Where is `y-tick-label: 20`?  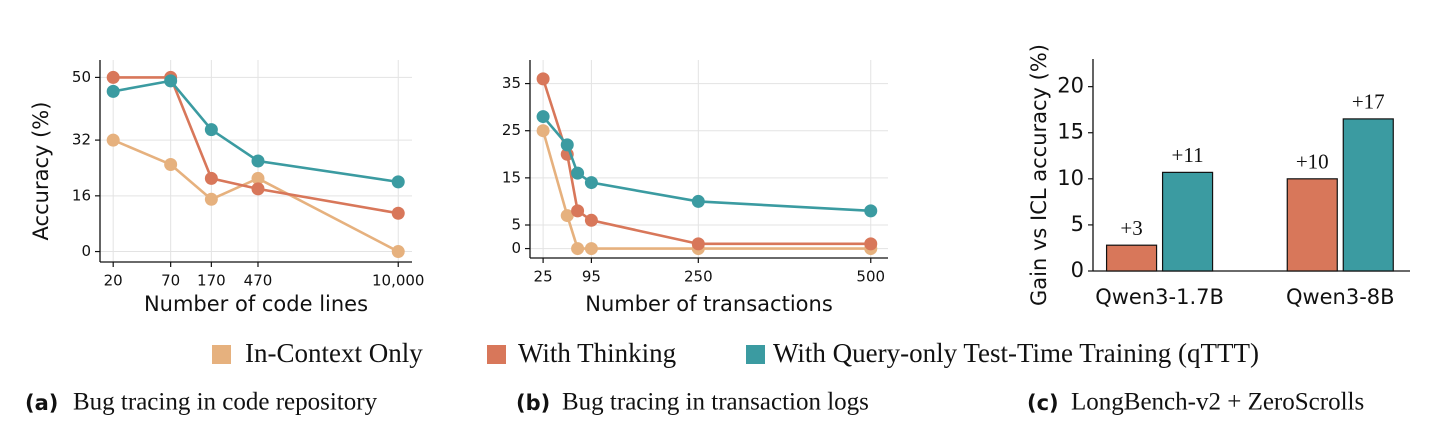
y-tick-label: 20 is located at coordinates (1070, 86).